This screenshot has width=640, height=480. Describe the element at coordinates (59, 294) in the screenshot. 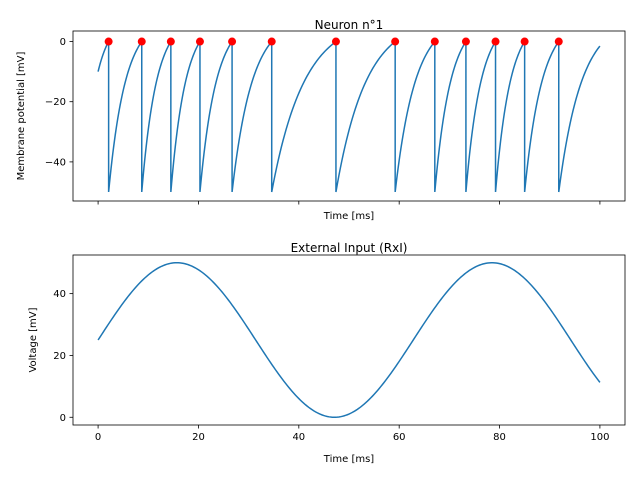

I see `y-tick-label: 40` at that location.